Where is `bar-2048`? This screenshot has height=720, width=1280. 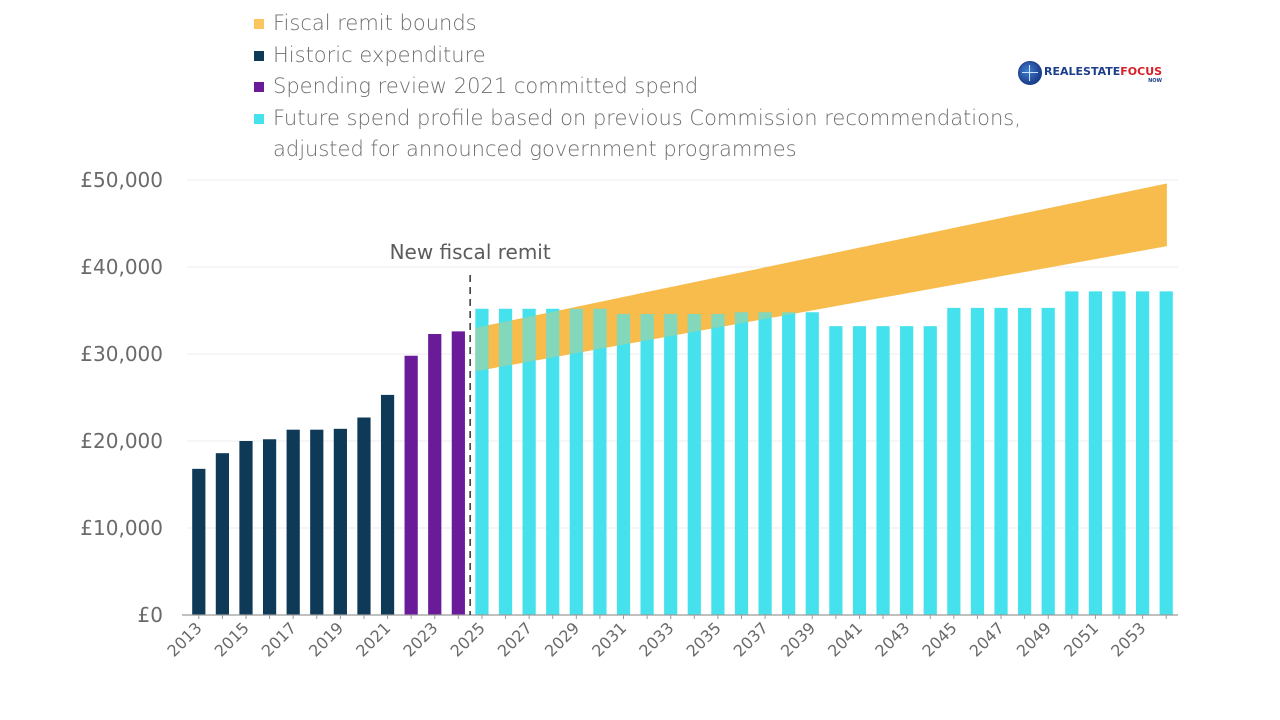 bar-2048 is located at coordinates (1025, 461).